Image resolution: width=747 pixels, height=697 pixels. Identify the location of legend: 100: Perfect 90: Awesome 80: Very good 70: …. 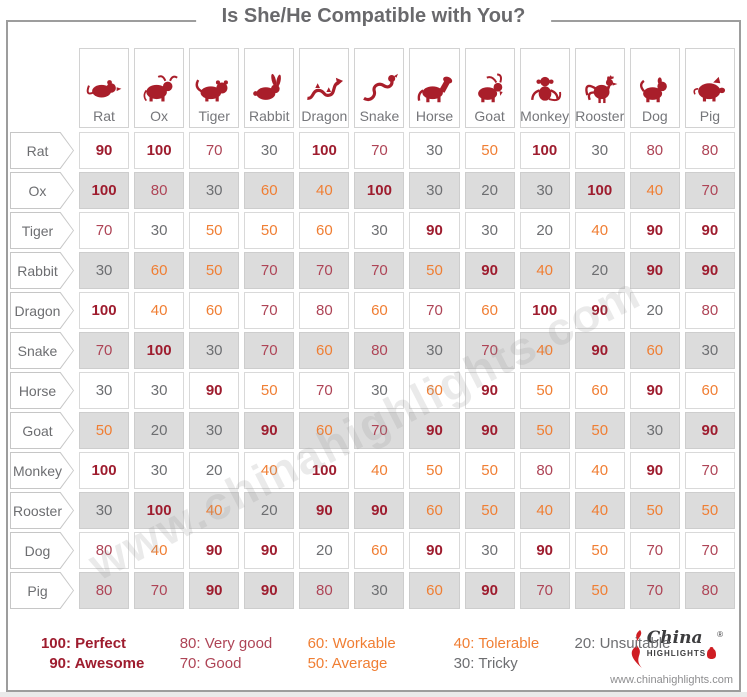
(364, 654).